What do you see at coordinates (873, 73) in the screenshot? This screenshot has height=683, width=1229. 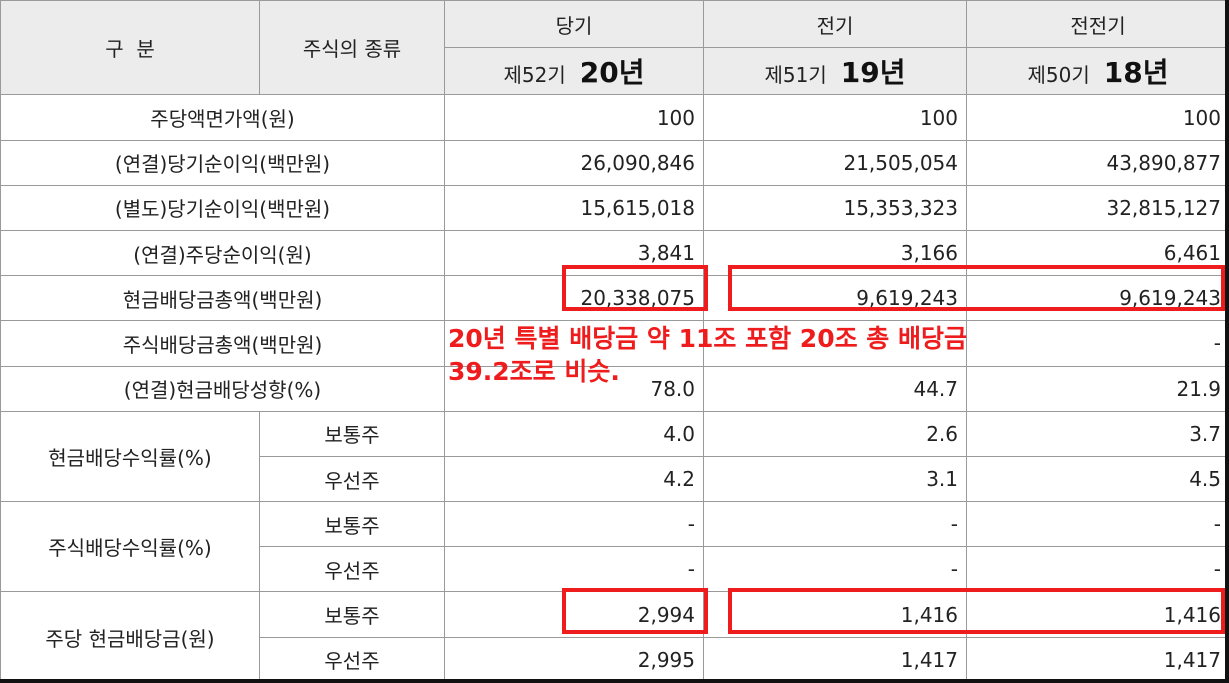 I see `year-annotation: 19년` at bounding box center [873, 73].